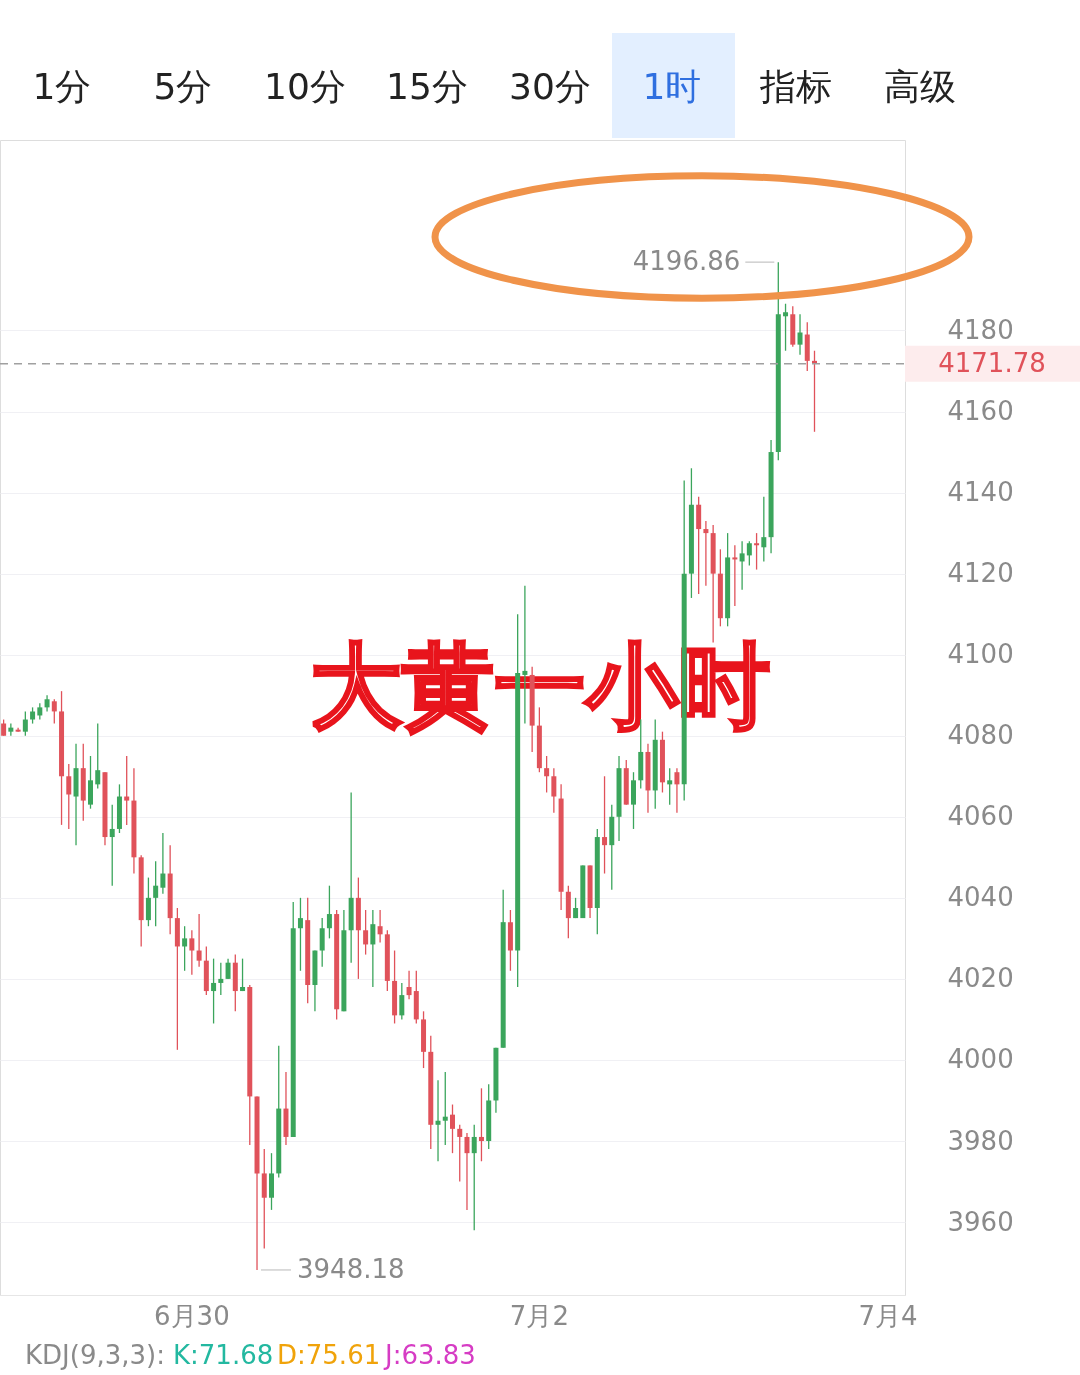 The height and width of the screenshot is (1375, 1080). What do you see at coordinates (980, 978) in the screenshot?
I see `y-tick-label: 4020` at bounding box center [980, 978].